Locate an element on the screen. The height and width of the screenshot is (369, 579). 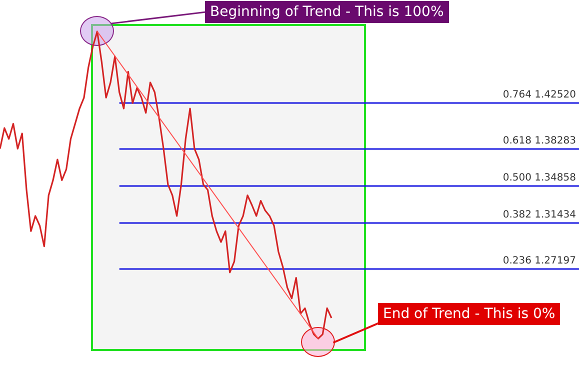
annotation: End of Trend - This is 0% is located at coordinates (469, 314).